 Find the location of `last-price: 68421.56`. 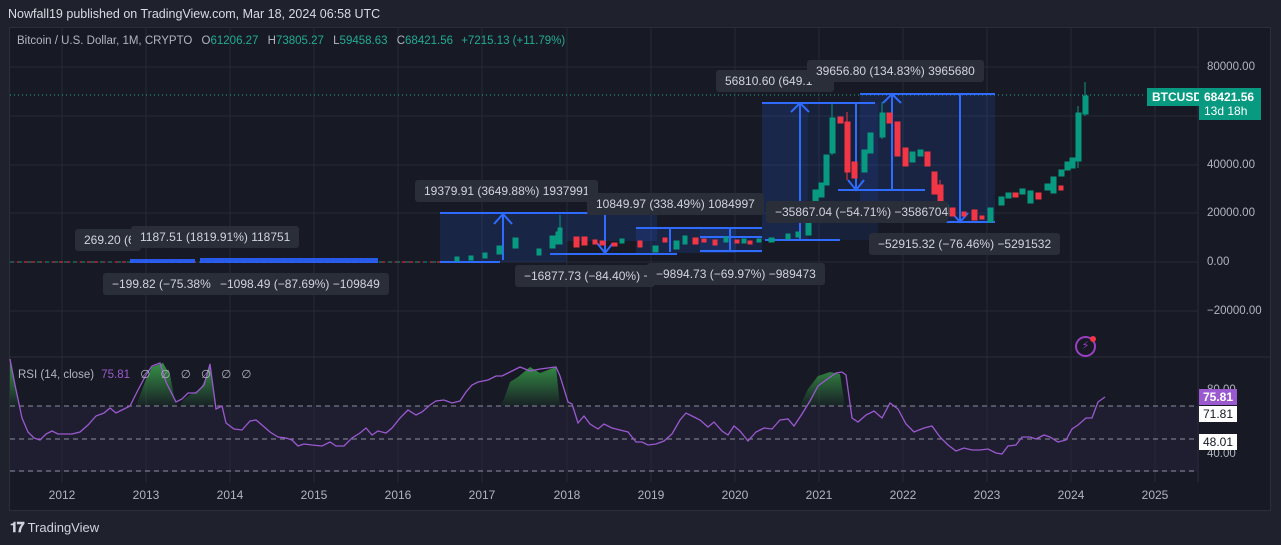

last-price: 68421.56 is located at coordinates (1229, 97).